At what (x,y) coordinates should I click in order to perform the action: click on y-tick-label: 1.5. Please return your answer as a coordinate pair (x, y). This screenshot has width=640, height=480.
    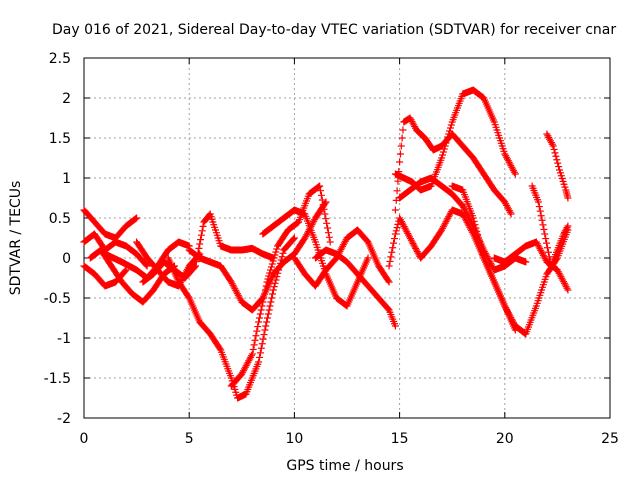
    Looking at the image, I should click on (60, 139).